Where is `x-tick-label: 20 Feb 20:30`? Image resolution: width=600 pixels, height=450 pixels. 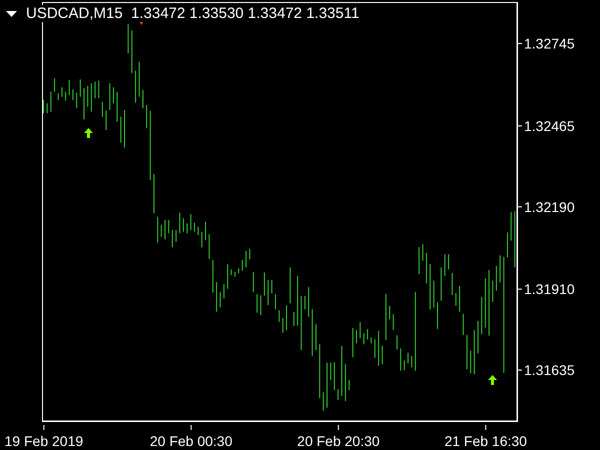
x-tick-label: 20 Feb 20:30 is located at coordinates (338, 441).